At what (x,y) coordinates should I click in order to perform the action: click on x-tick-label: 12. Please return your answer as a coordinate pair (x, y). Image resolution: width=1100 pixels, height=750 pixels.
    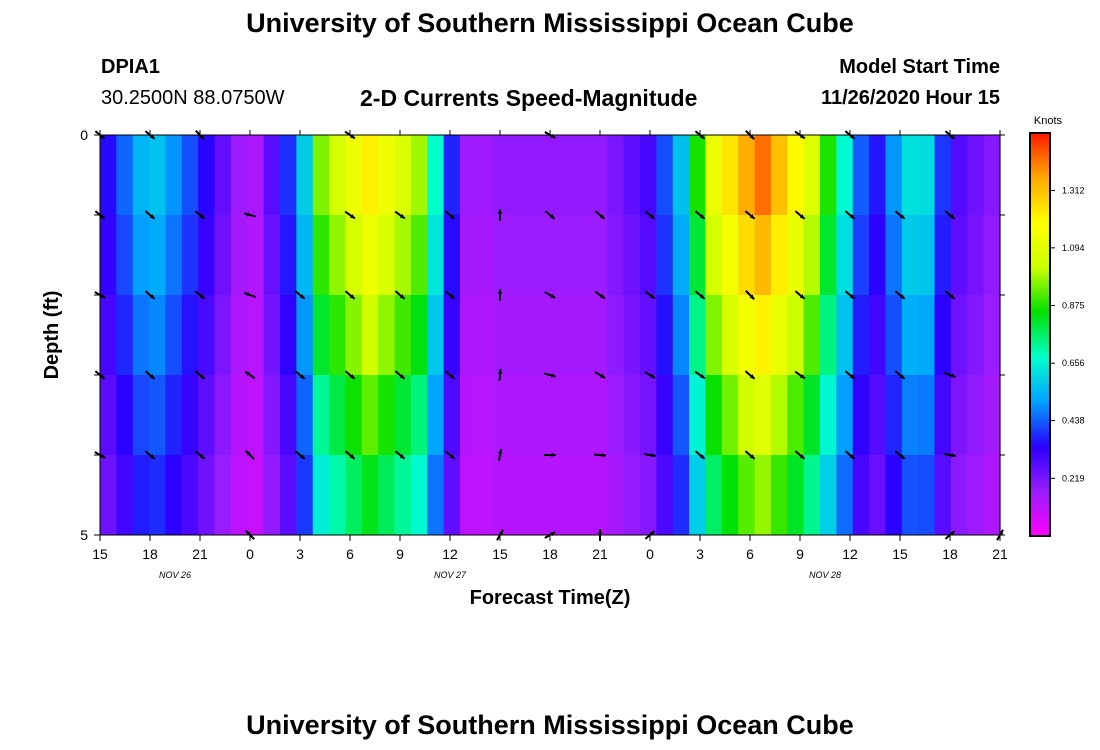
    Looking at the image, I should click on (850, 554).